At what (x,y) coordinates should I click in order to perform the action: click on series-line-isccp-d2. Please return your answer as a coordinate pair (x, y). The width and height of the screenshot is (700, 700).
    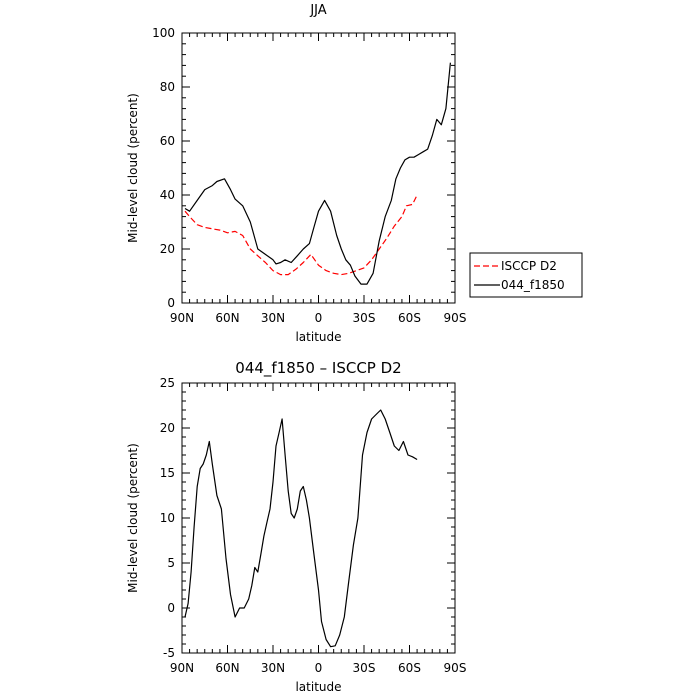
    Looking at the image, I should click on (301, 235).